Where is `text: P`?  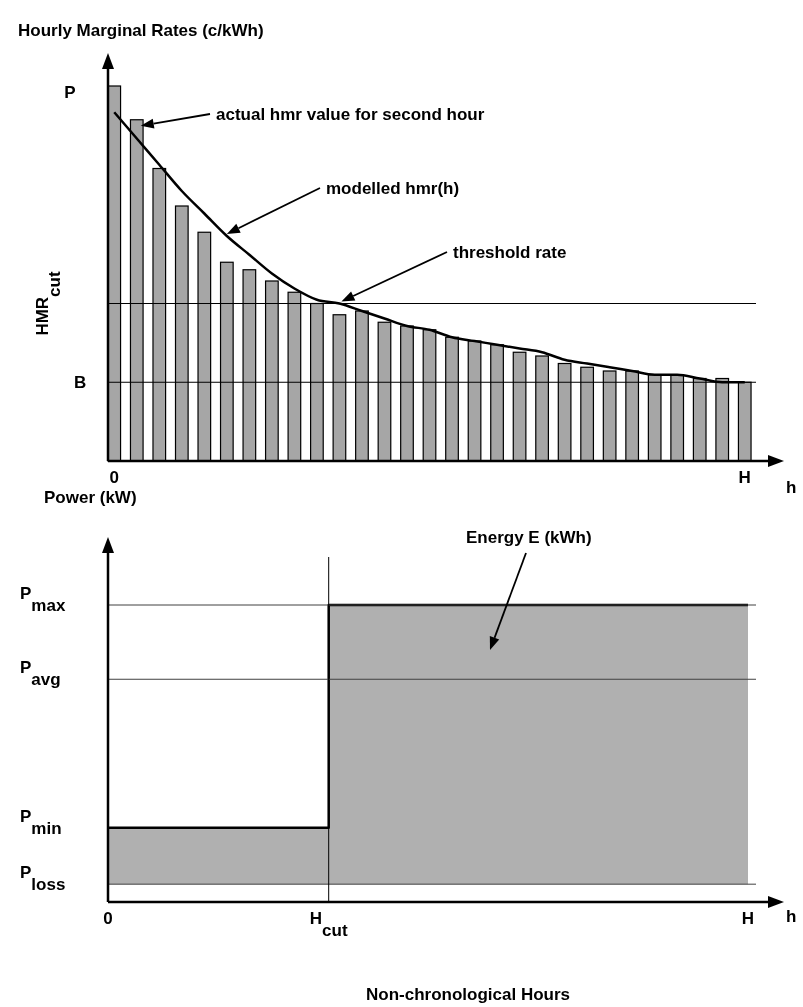 text: P is located at coordinates (70, 92).